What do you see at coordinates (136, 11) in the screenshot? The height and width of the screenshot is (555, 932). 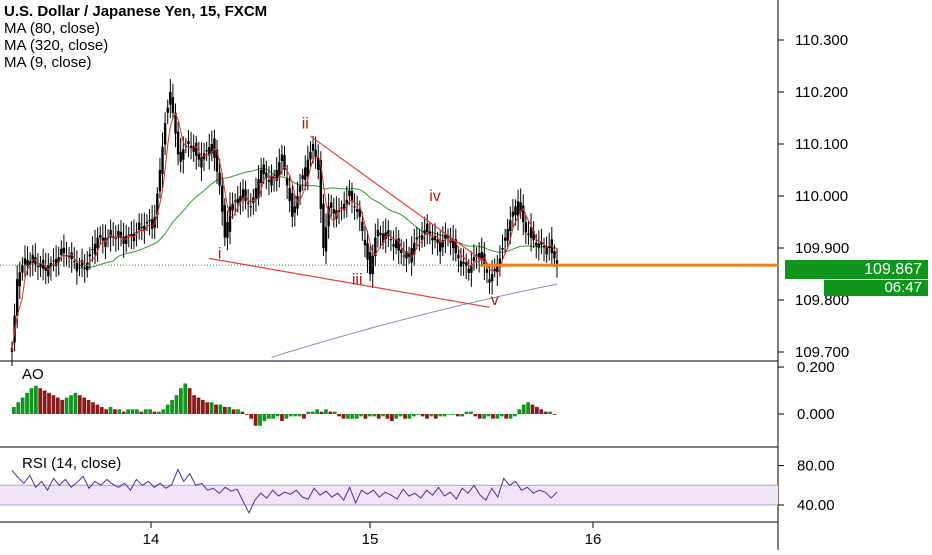 I see `symbol-title: U.S. Dollar / Japanese Yen, 15, FXCM` at bounding box center [136, 11].